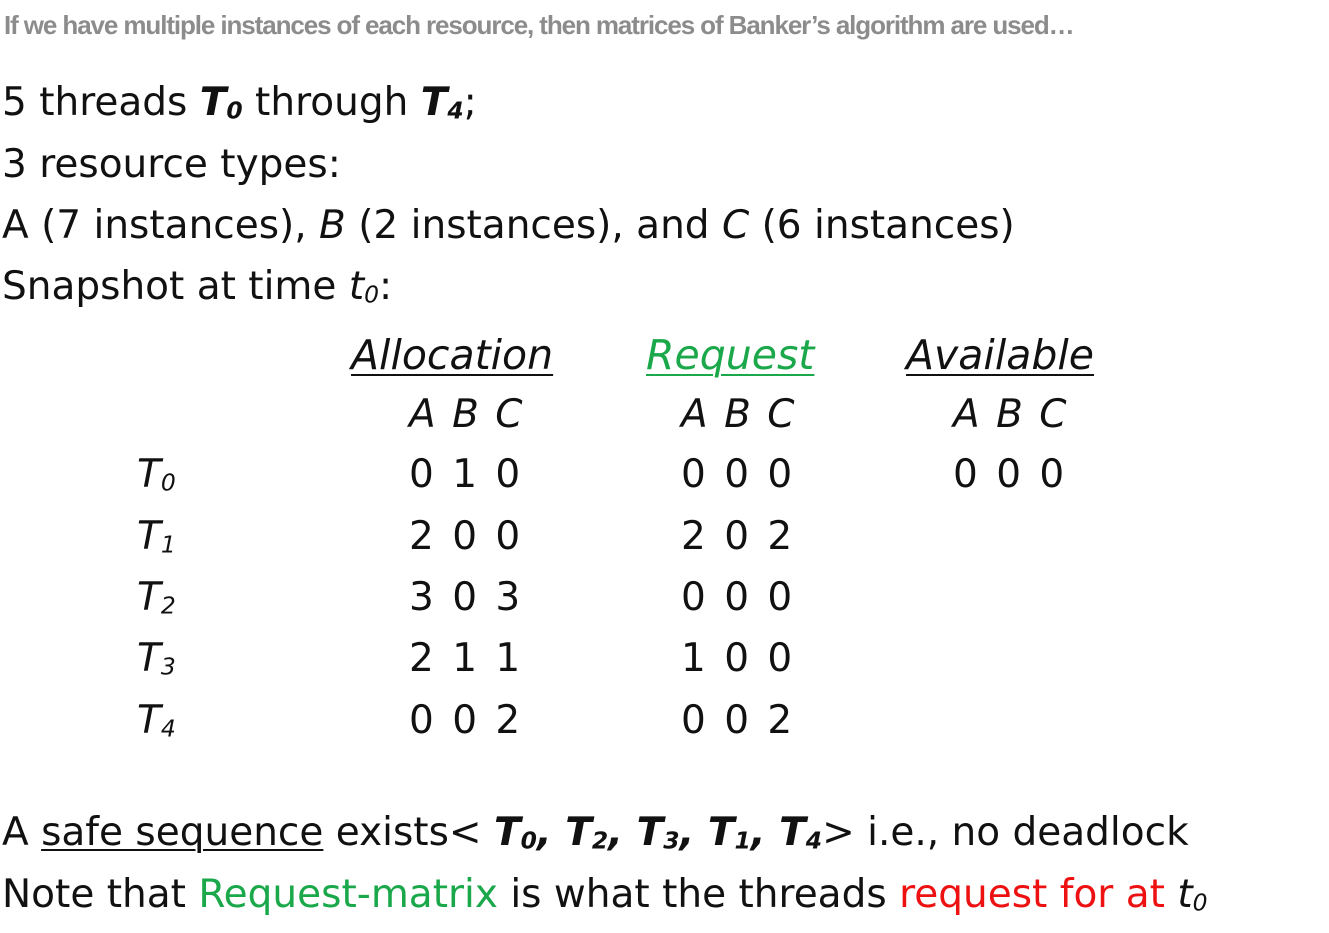  I want to click on thread-t4: T4, so click(442, 102).